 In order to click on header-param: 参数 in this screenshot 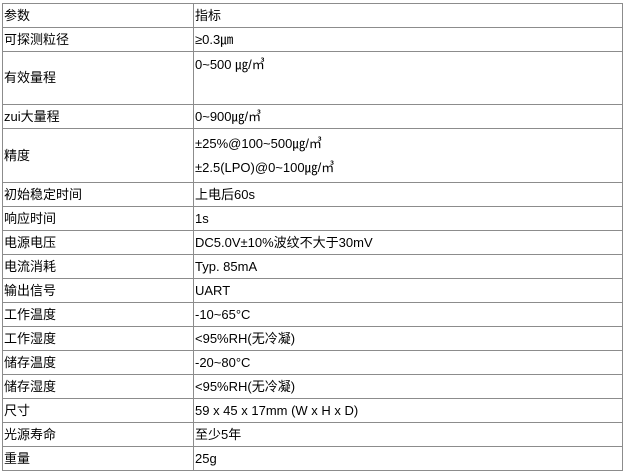, I will do `click(98, 15)`.